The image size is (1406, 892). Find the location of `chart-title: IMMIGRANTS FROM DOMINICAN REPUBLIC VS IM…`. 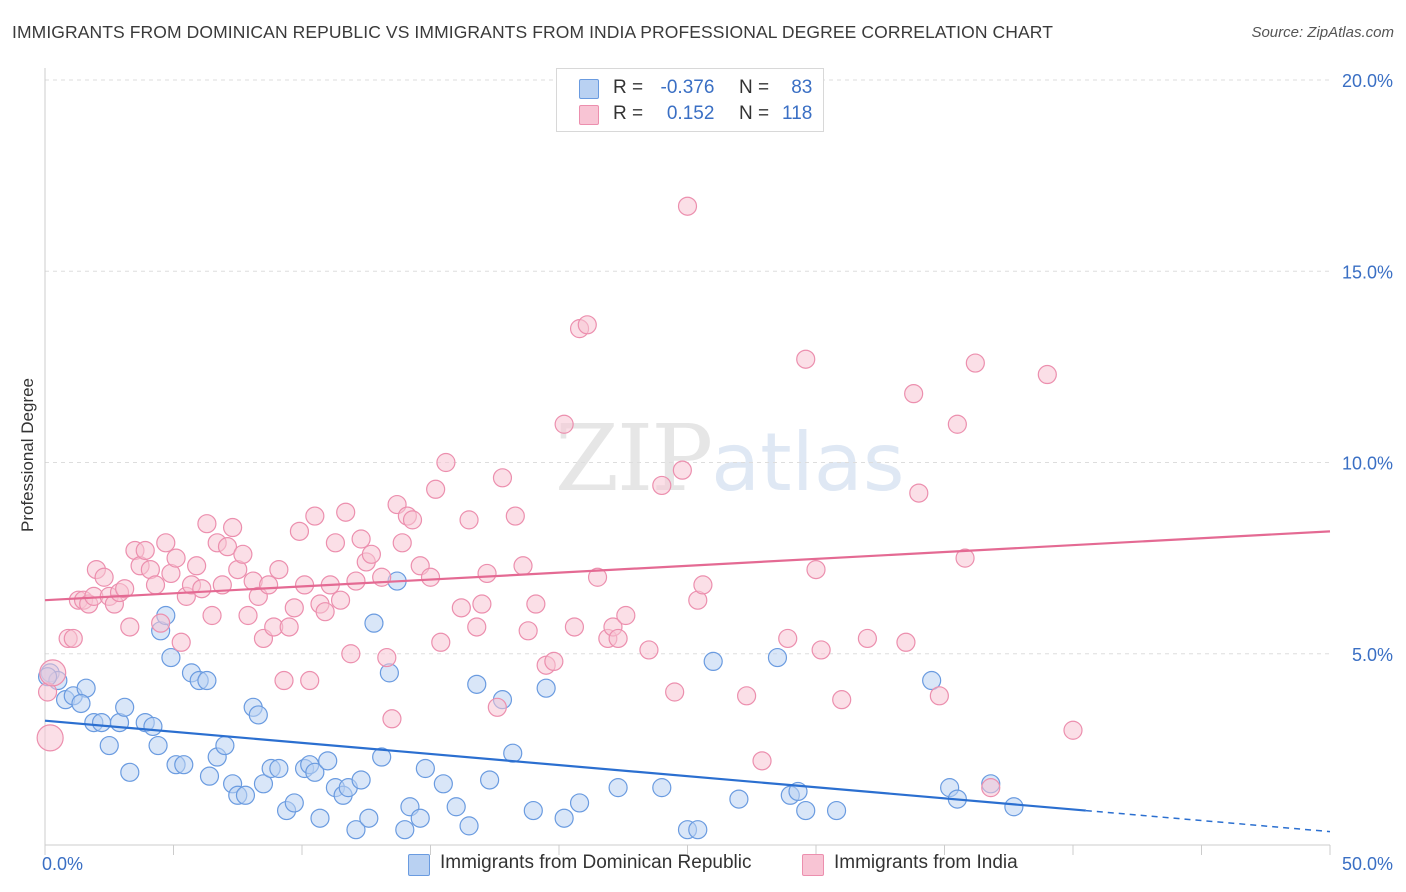

chart-title: IMMIGRANTS FROM DOMINICAN REPUBLIC VS IM… is located at coordinates (533, 32).